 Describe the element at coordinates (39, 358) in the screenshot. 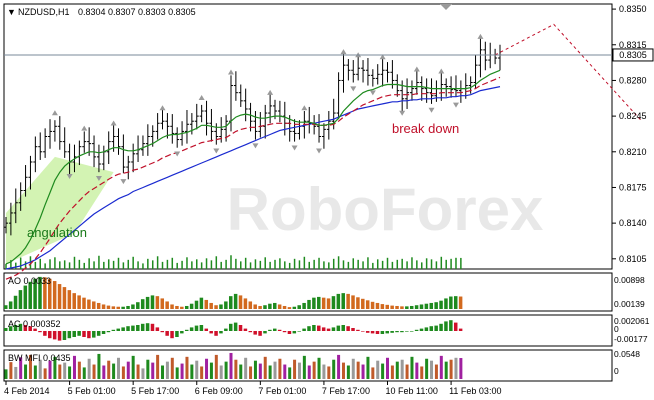

I see `bwmfi-label: BW MFI 0.0435` at that location.